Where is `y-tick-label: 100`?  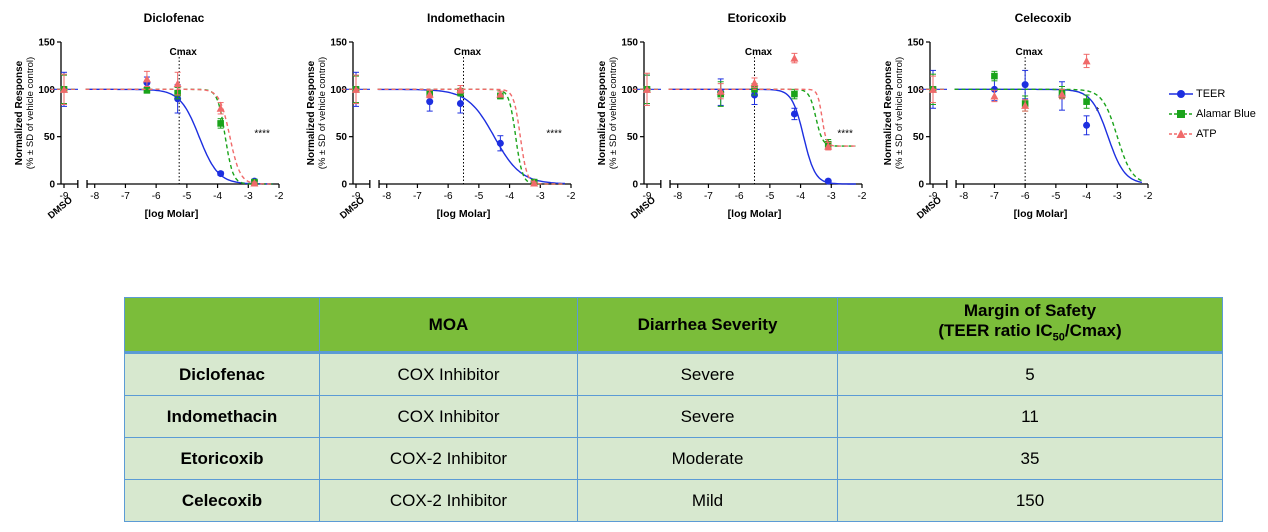 y-tick-label: 100 is located at coordinates (629, 90).